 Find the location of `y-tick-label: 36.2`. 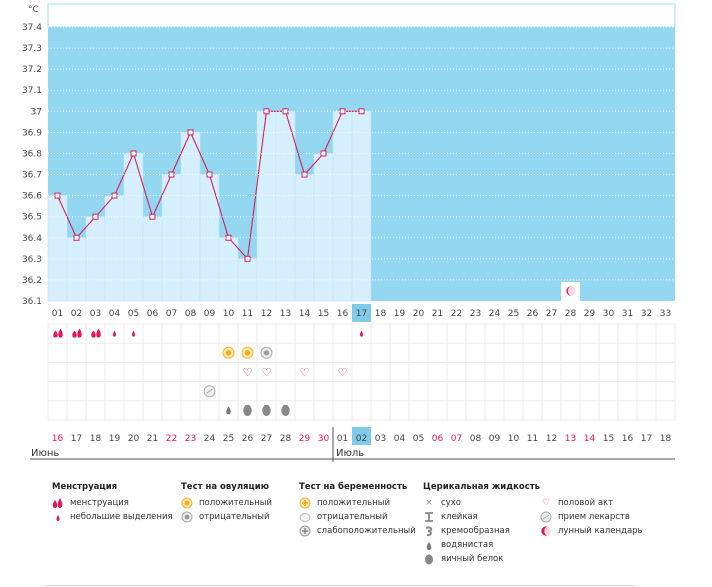

y-tick-label: 36.2 is located at coordinates (32, 281).